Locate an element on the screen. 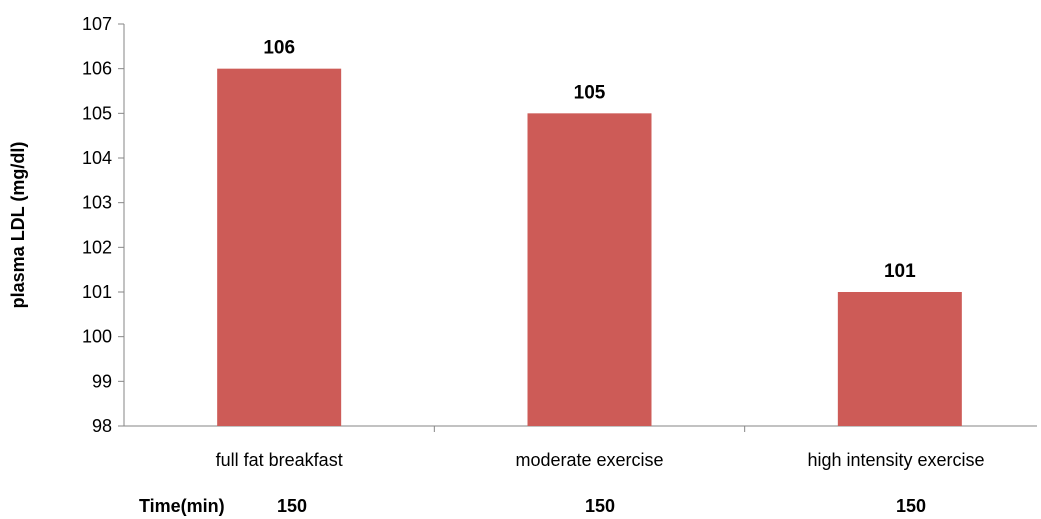  x-category-label: full fat breakfast is located at coordinates (279, 460).